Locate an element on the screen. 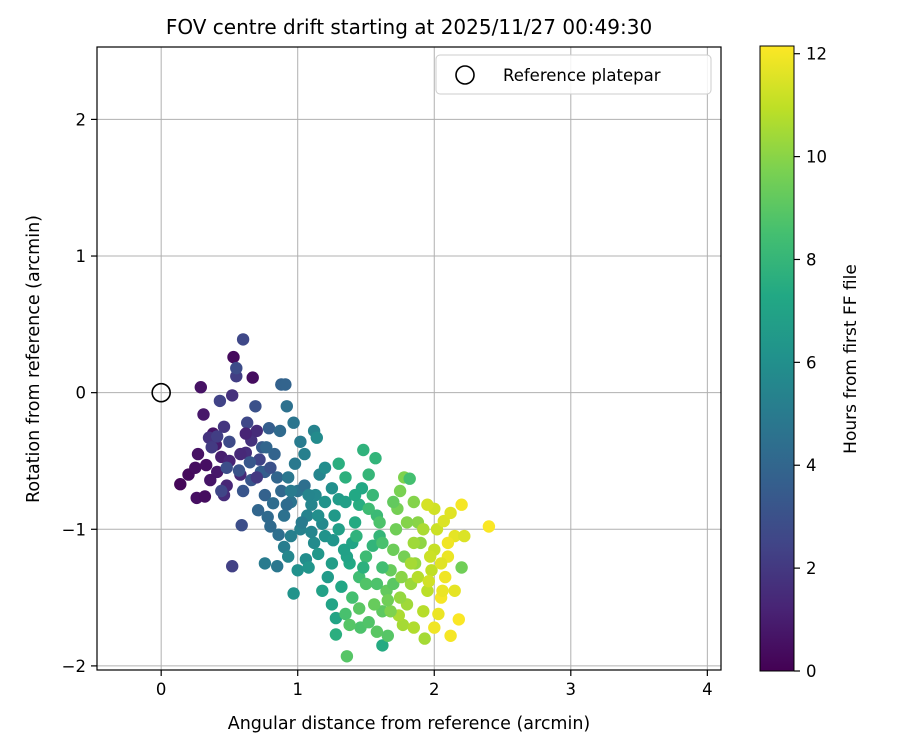 The image size is (900, 755). colorbar-tick-label: 12 is located at coordinates (816, 54).